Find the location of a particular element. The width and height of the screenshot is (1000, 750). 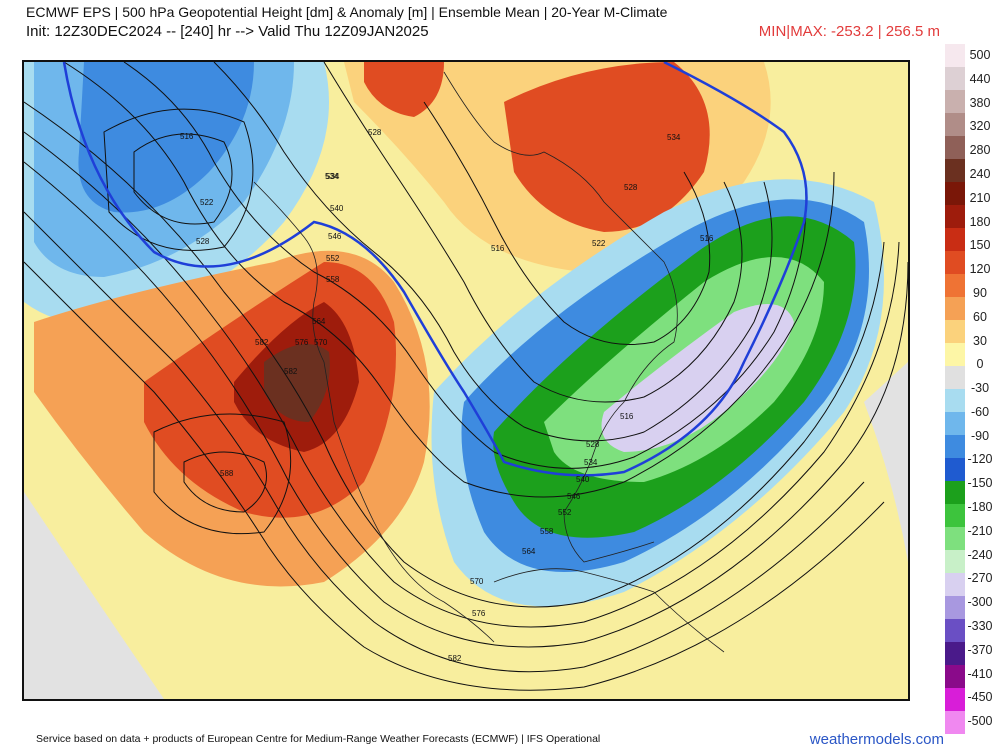

color-bar-label: 280 is located at coordinates (980, 150).